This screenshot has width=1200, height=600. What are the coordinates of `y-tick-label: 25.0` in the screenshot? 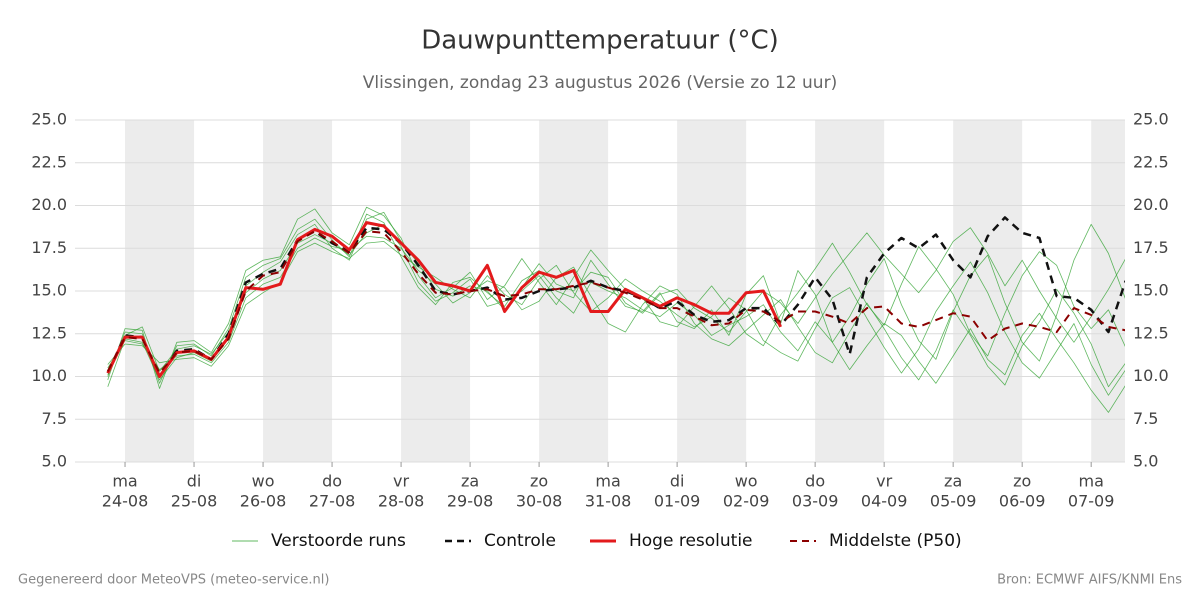 It's located at (49, 119).